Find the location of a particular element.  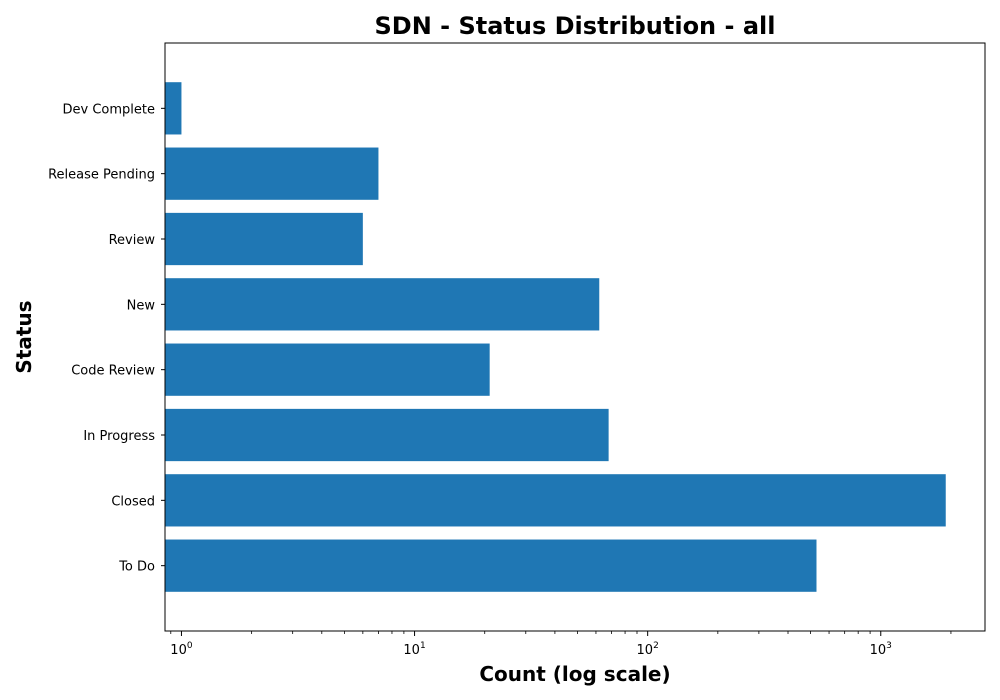

x-axis-ticks: 100 10¹ 10² 10³ is located at coordinates (561, 644).